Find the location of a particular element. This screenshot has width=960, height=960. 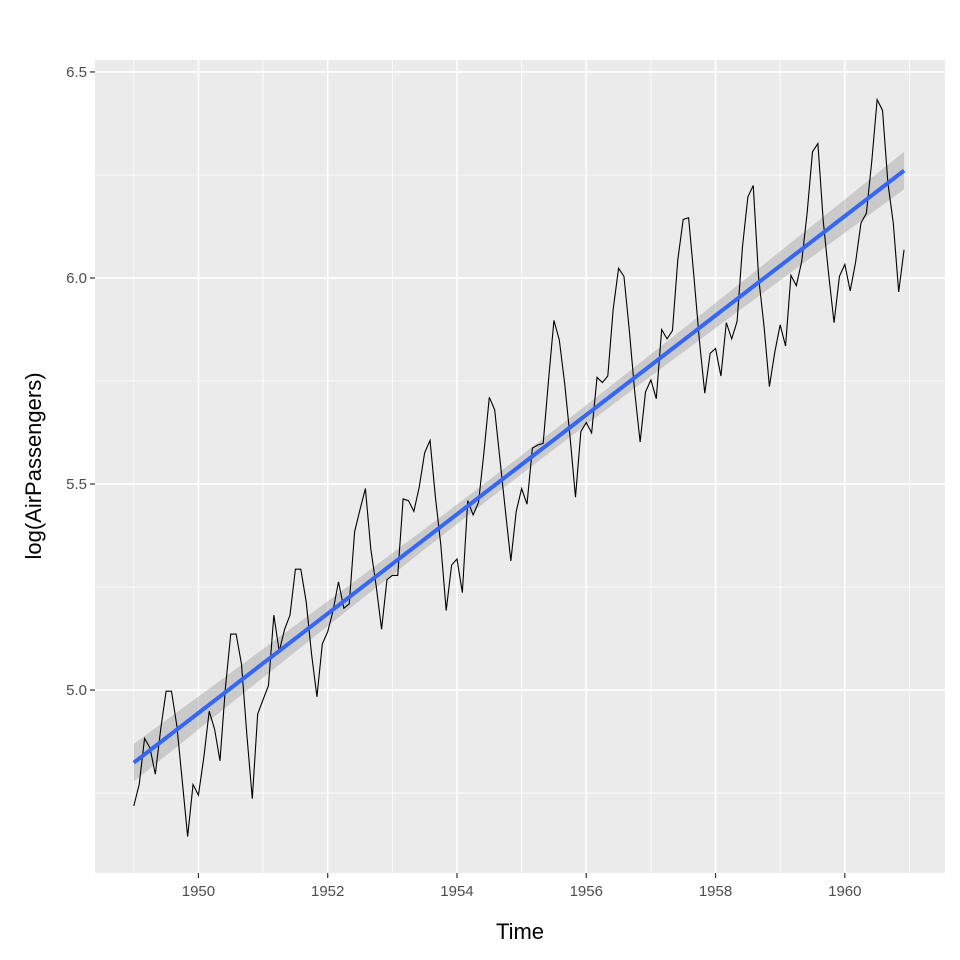

x-tick-label: 1958 is located at coordinates (715, 891).